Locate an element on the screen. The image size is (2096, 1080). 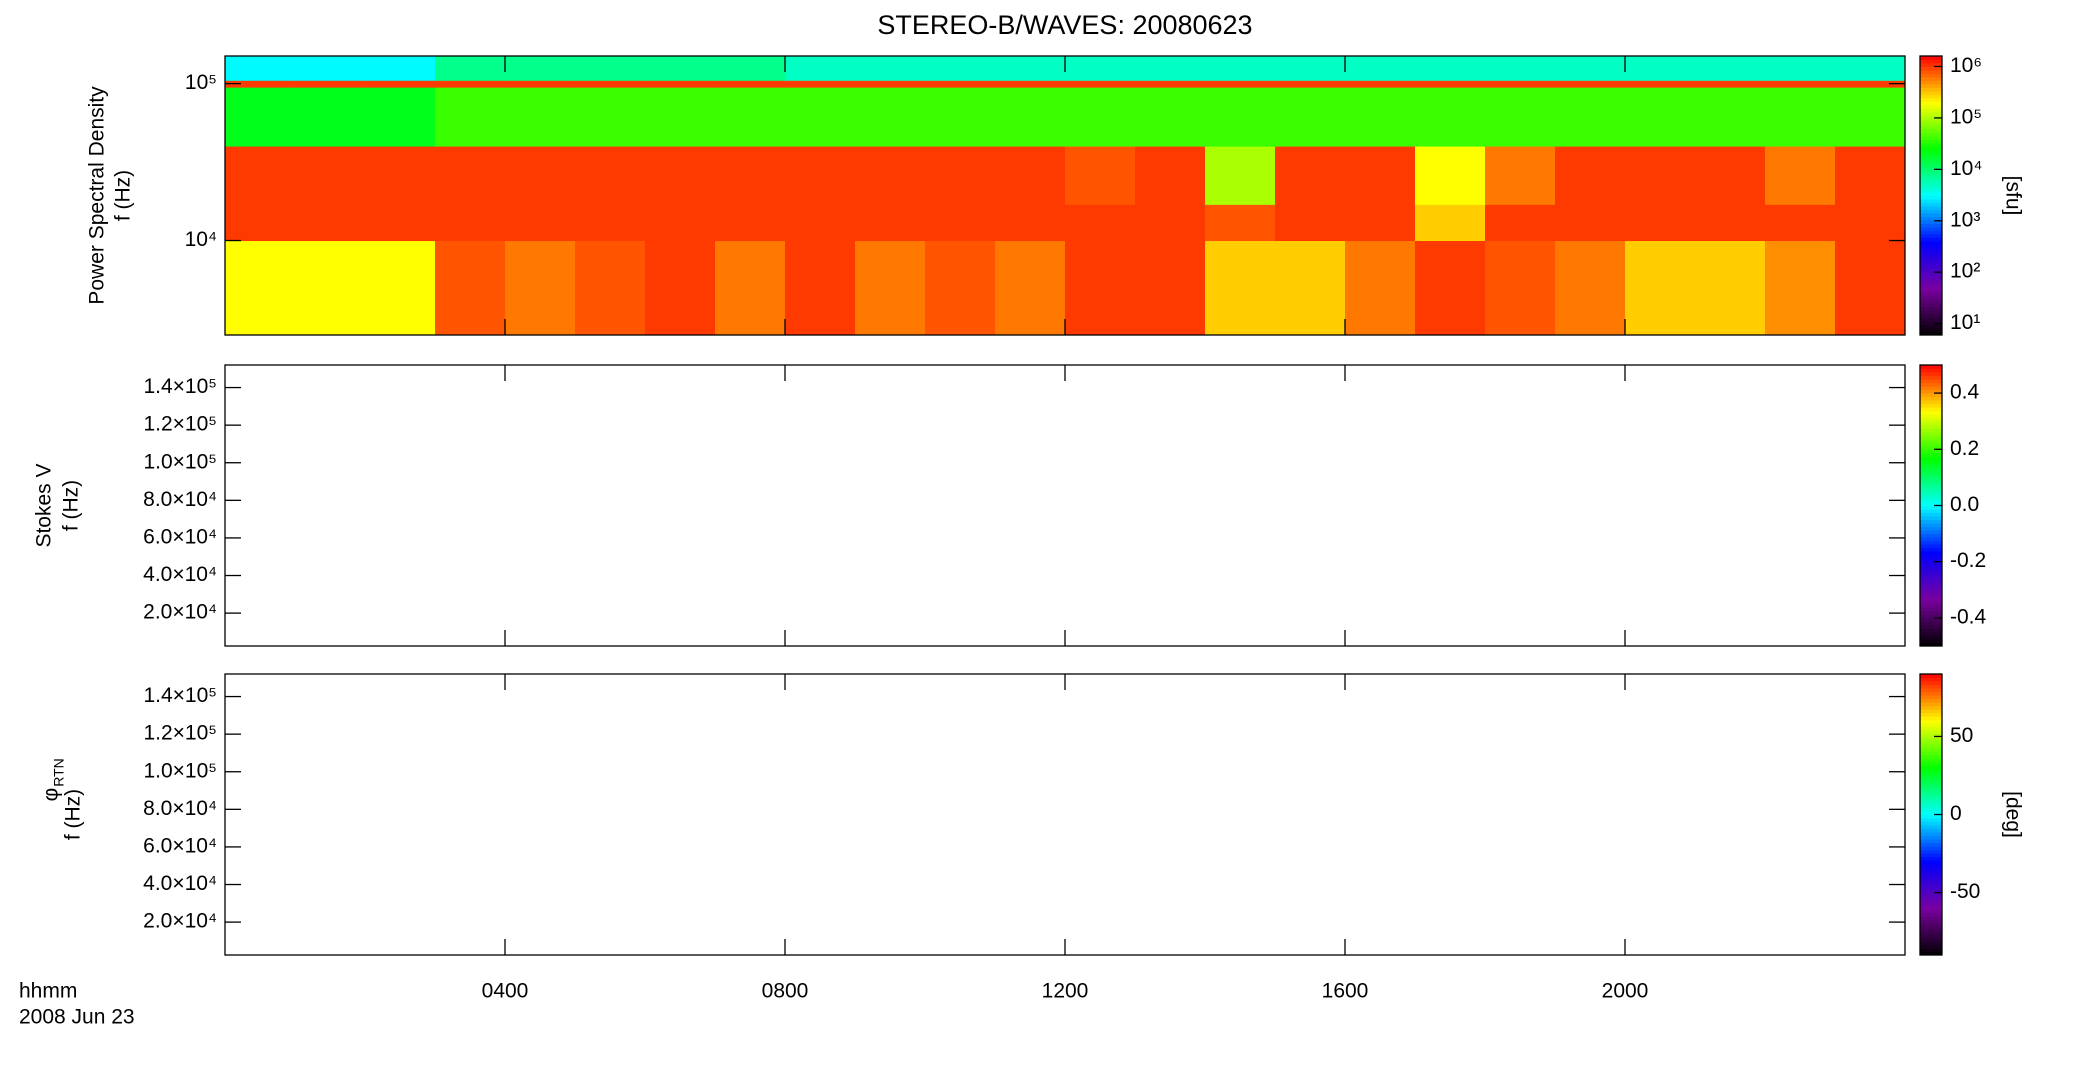
x-tick-label: 2000 is located at coordinates (1625, 991).